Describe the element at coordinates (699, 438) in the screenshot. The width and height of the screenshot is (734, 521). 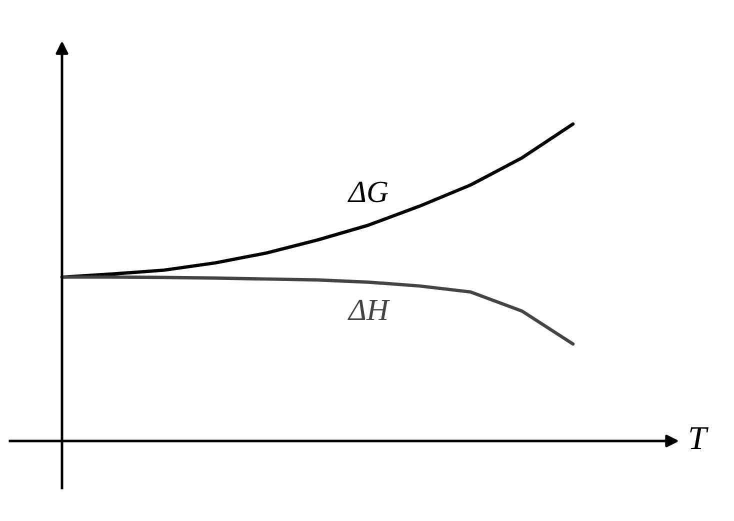
I see `x-axis-title: T` at that location.